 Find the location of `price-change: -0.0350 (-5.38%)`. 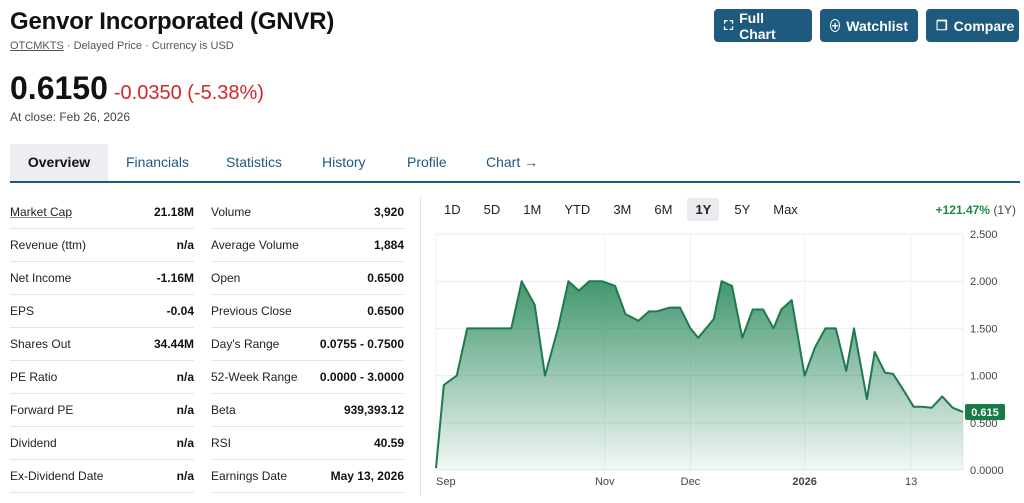

price-change: -0.0350 (-5.38%) is located at coordinates (188, 93).